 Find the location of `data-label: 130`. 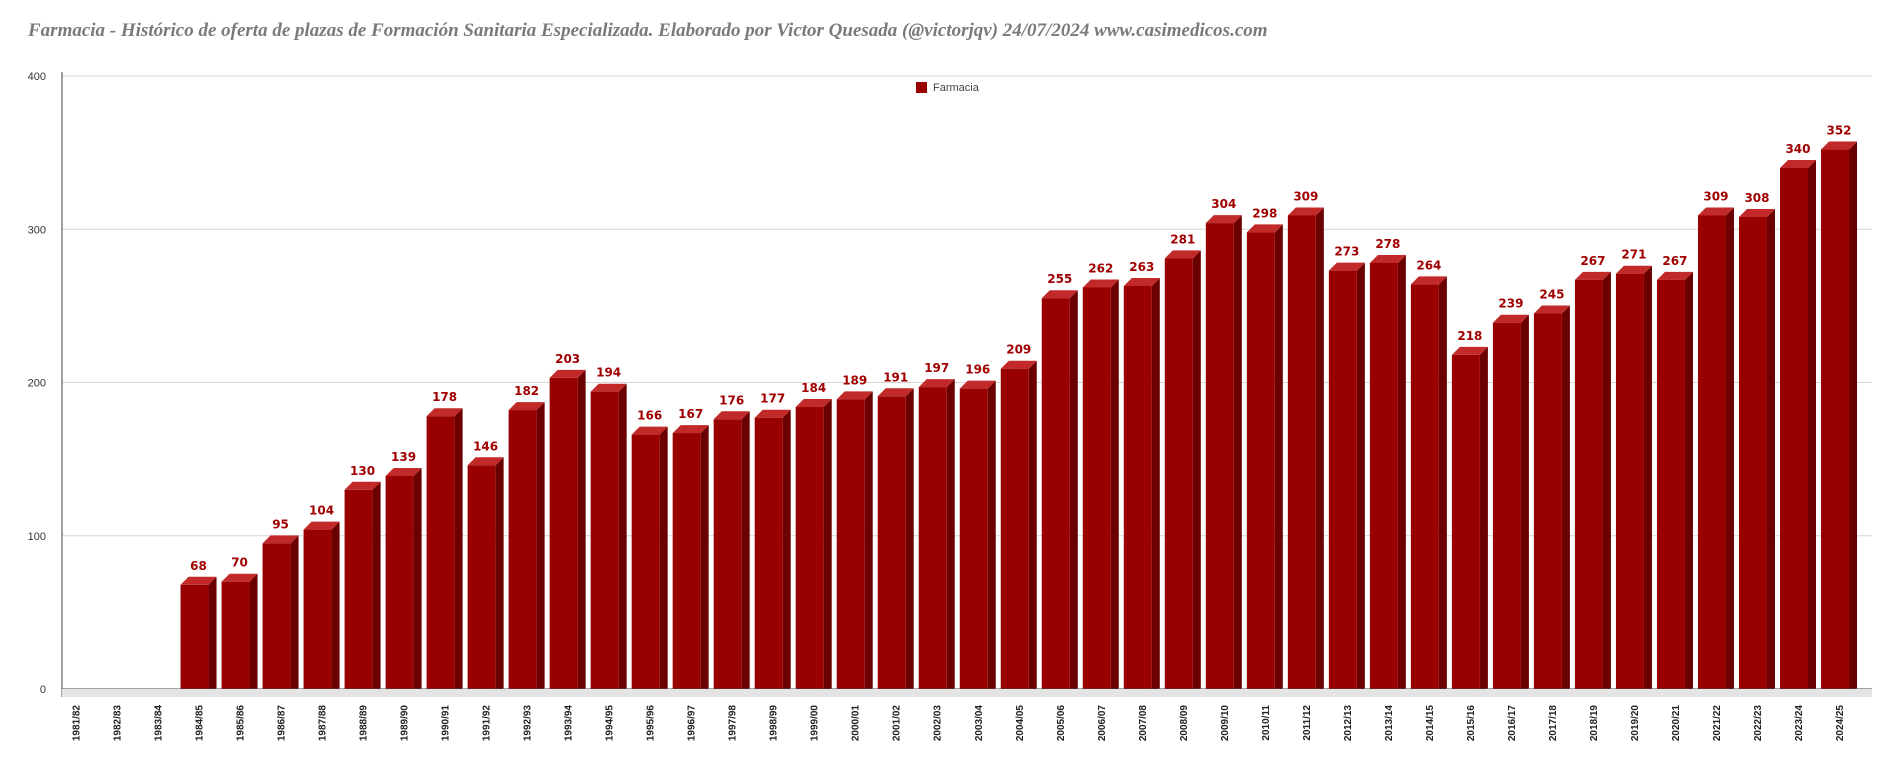

data-label: 130 is located at coordinates (362, 471).